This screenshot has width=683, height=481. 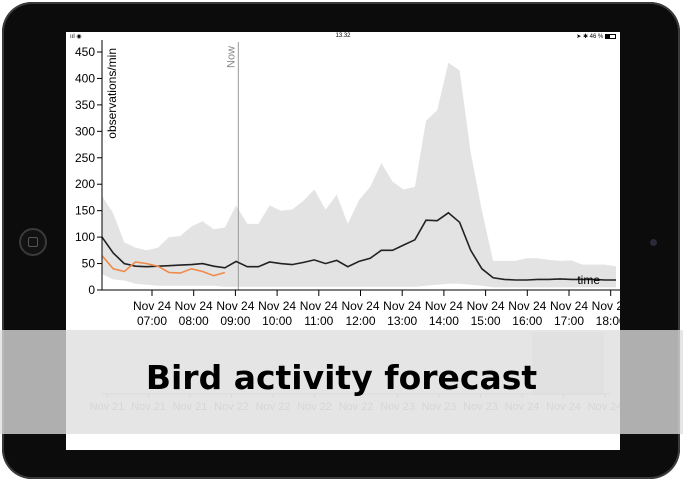 I want to click on y-tick-label: 0, so click(x=91, y=290).